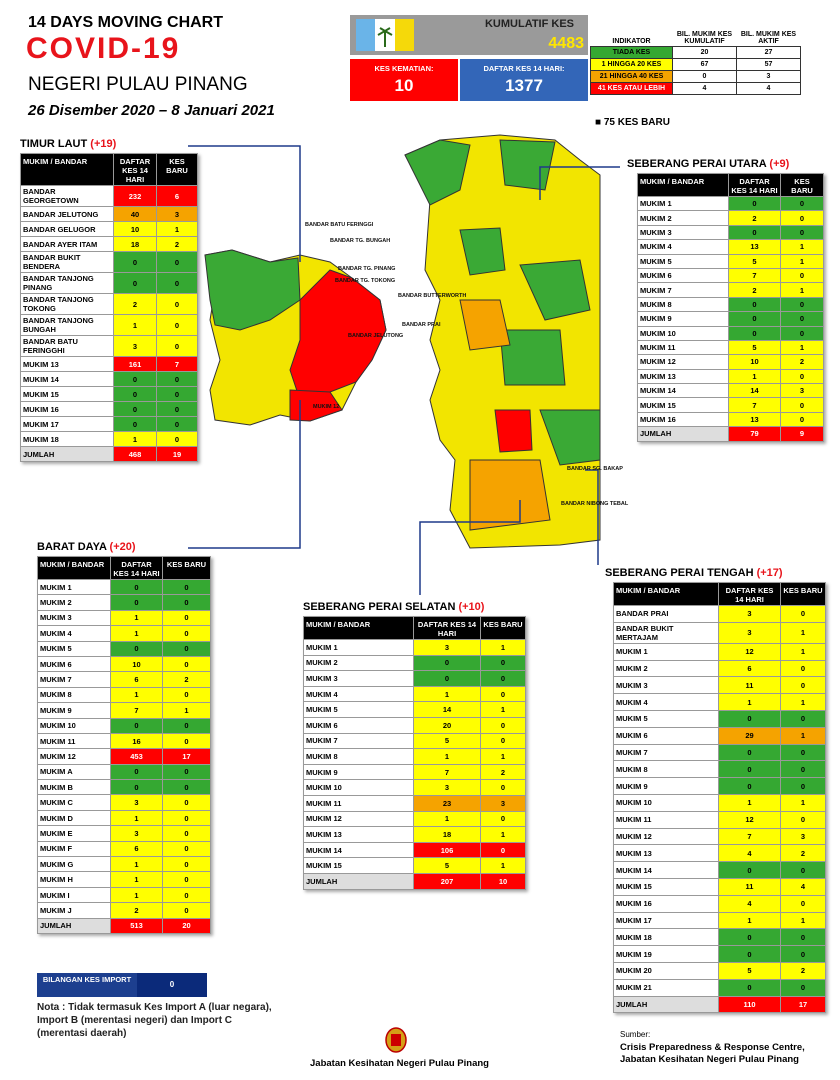 This screenshot has height=1080, width=840. Describe the element at coordinates (385, 35) in the screenshot. I see `flag` at that location.